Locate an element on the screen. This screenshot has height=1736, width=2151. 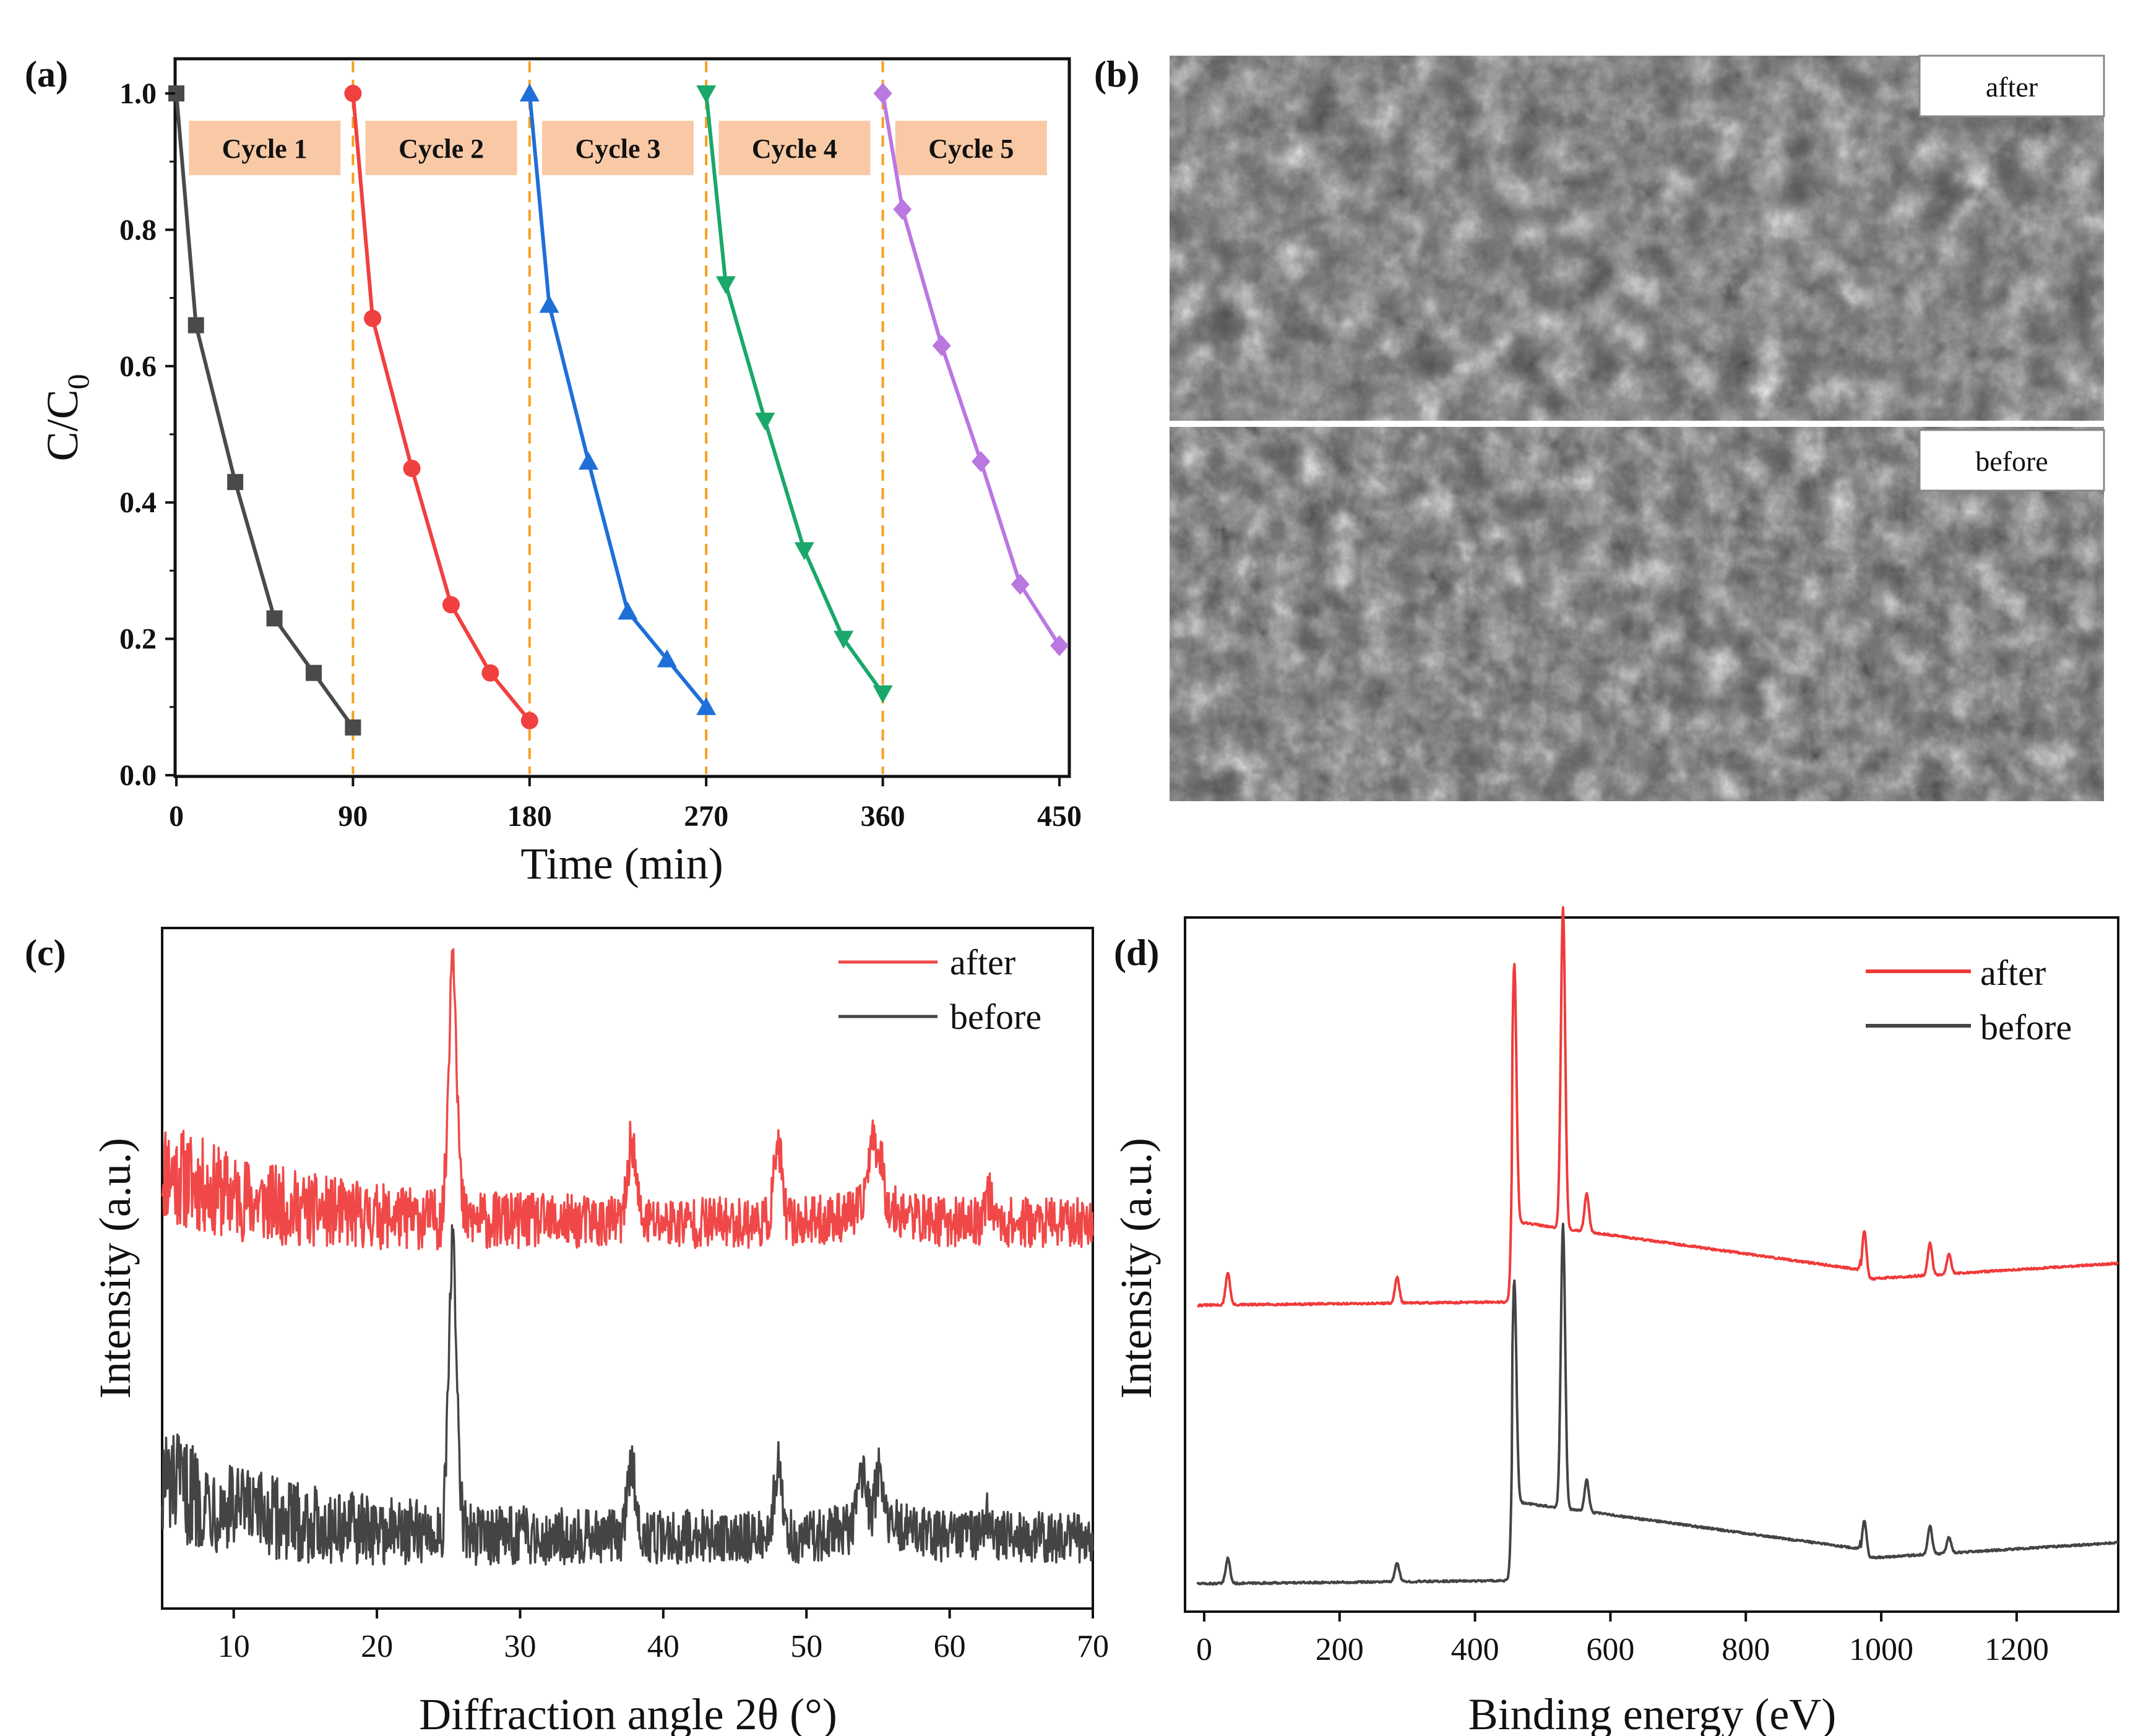
x-tick-label-400: 400 is located at coordinates (1475, 1649).